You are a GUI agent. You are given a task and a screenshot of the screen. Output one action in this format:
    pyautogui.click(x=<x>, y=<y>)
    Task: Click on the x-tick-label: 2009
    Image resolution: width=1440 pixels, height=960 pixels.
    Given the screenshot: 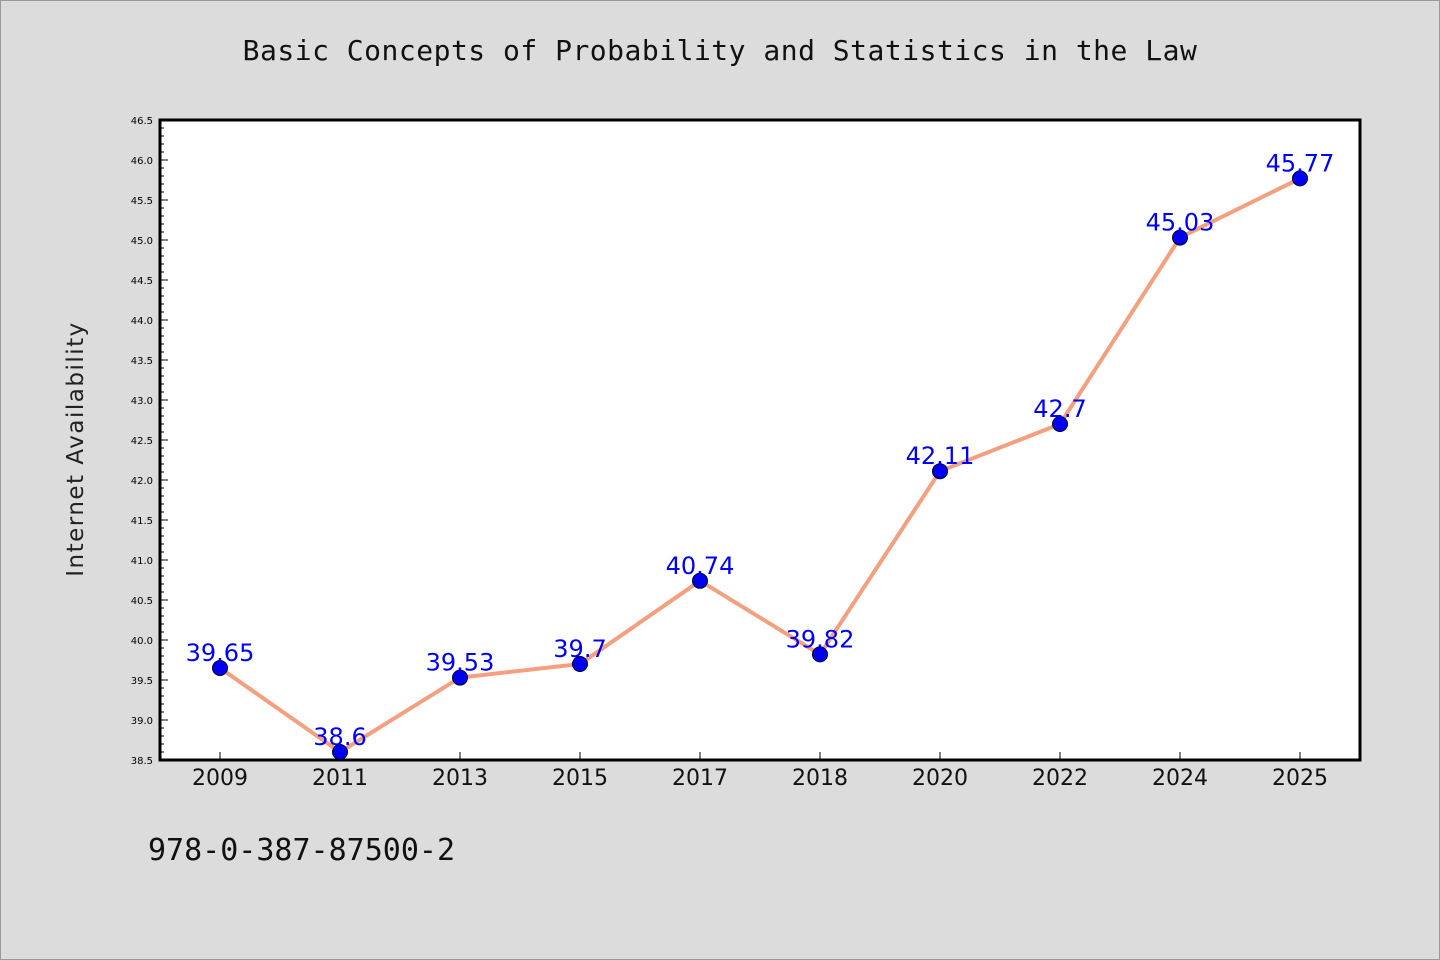 What is the action you would take?
    pyautogui.click(x=220, y=778)
    